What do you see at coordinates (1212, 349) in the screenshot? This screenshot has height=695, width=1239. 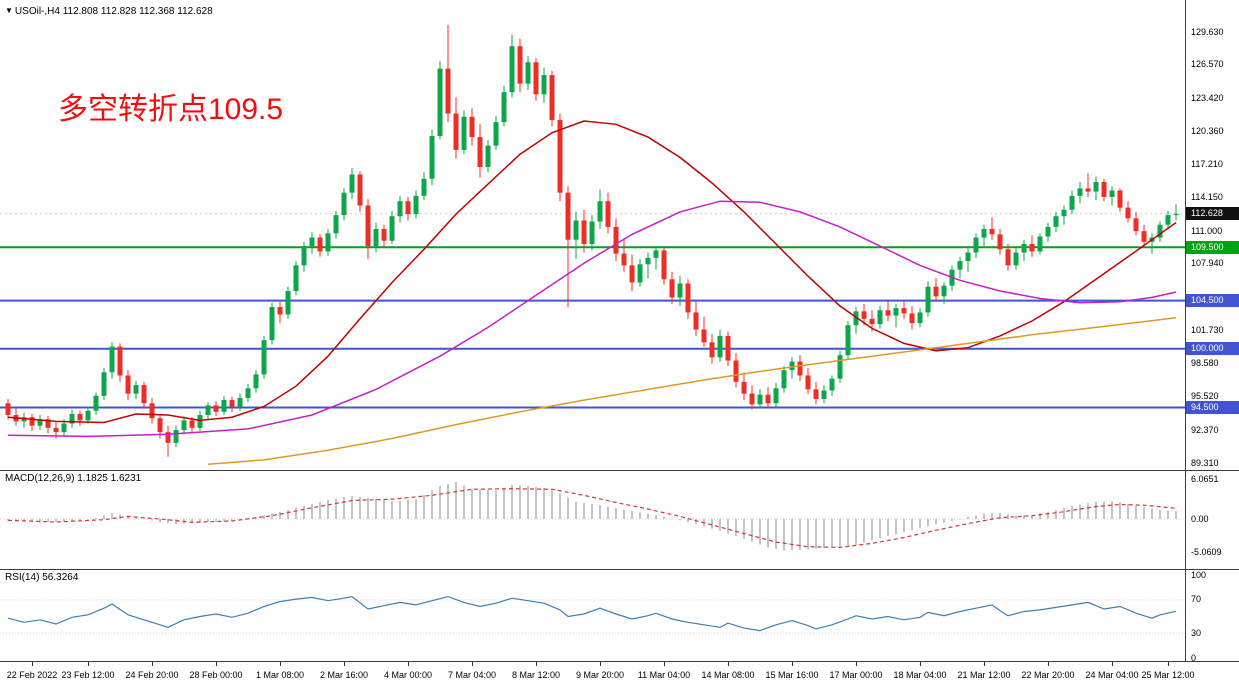 I see `level-price-badge: 100.000` at bounding box center [1212, 349].